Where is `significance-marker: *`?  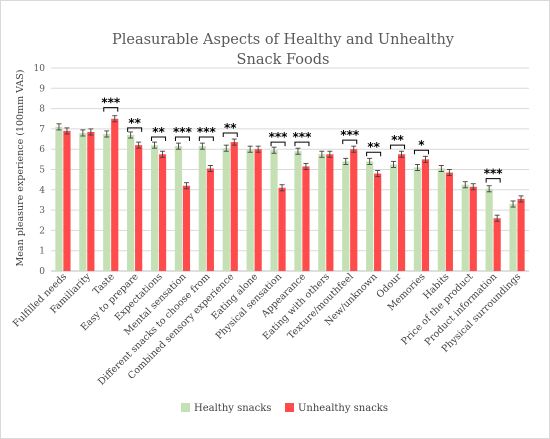 significance-marker: * is located at coordinates (421, 145).